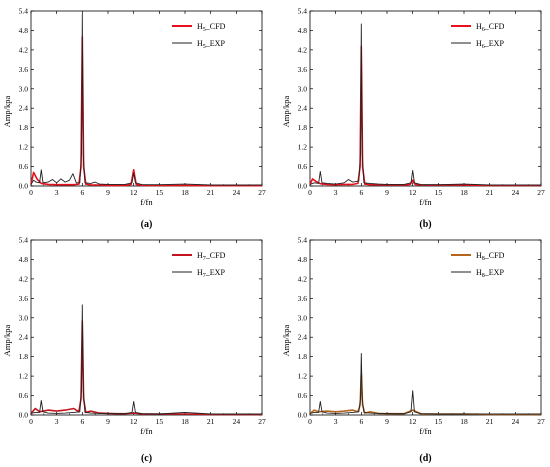  I want to click on x-tick-label: 27, so click(541, 421).